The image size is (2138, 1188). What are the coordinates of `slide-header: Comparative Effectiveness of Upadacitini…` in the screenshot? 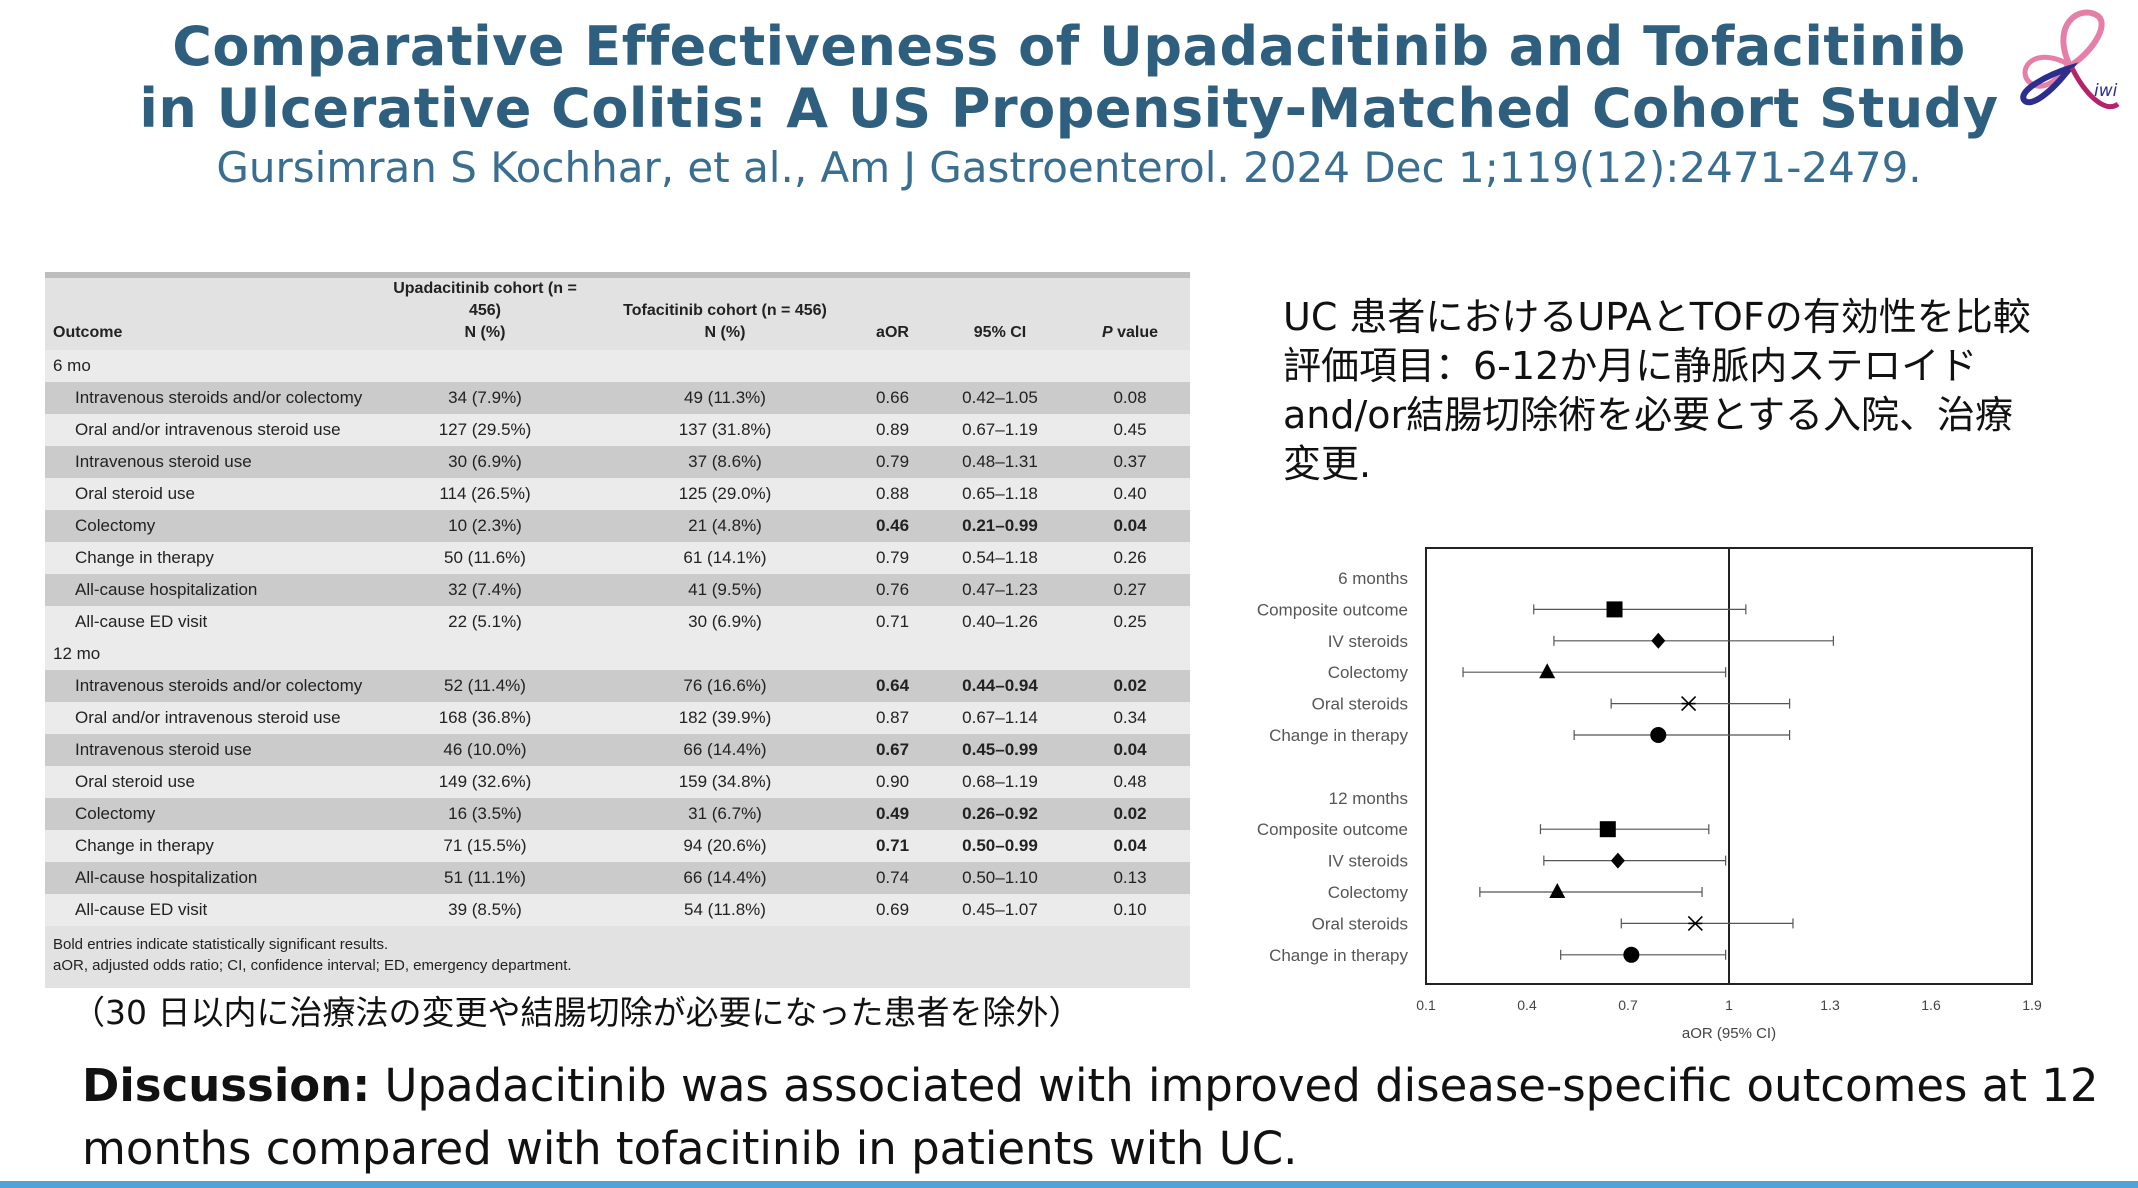 It's located at (1069, 105).